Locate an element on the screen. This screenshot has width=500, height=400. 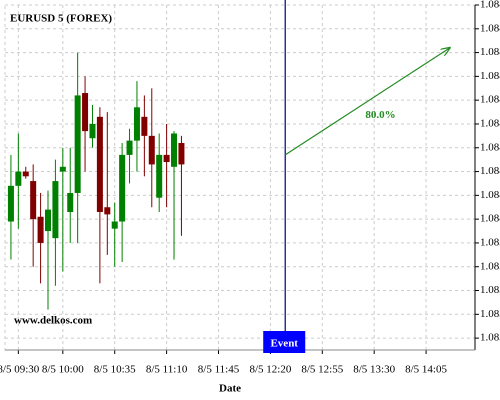
y-tick-label: 1.0844 is located at coordinates (490, 123).